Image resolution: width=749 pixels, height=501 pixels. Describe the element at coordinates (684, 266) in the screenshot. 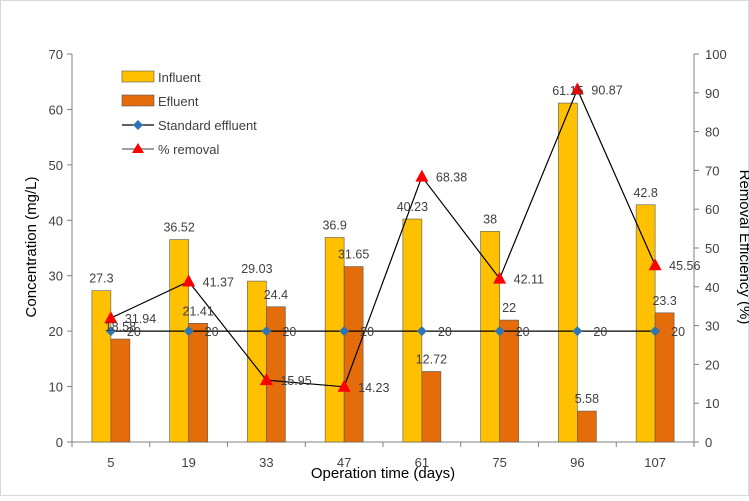

I see `data-label-removal: 45.56` at that location.